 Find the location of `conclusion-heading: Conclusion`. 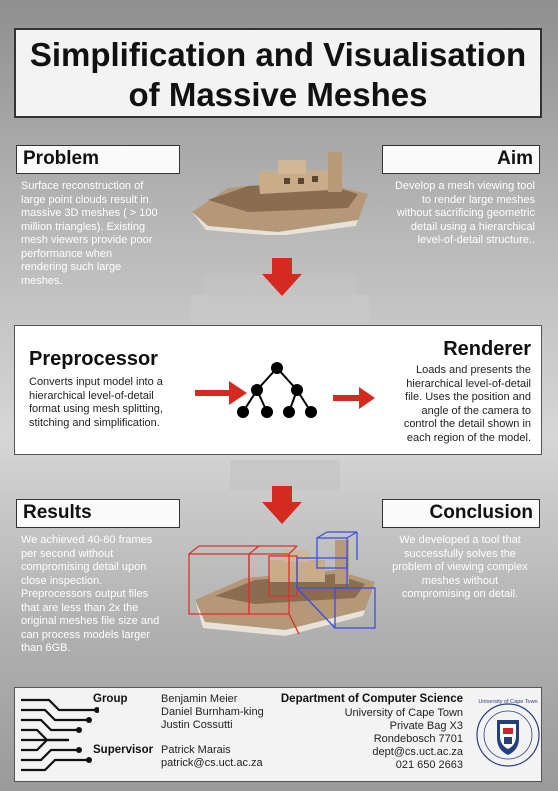

conclusion-heading: Conclusion is located at coordinates (461, 513).